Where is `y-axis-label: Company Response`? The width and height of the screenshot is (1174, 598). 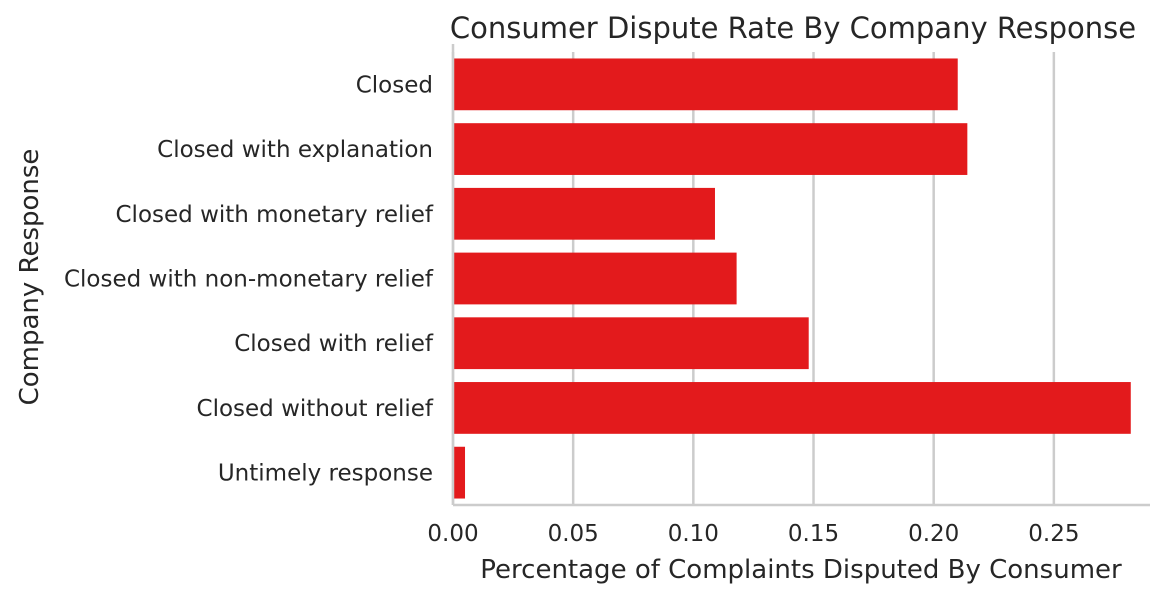
y-axis-label: Company Response is located at coordinates (30, 277).